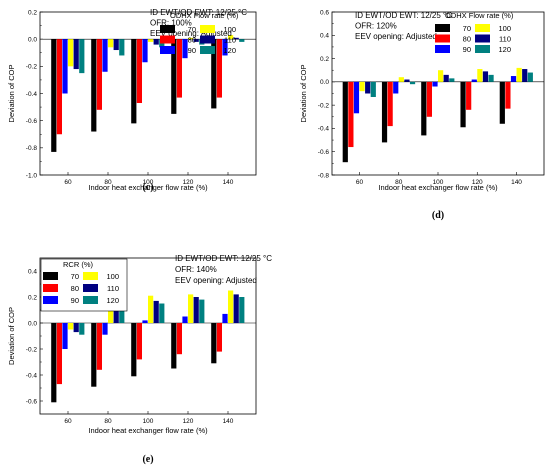  I want to click on legend-entry-90: 90, so click(467, 49).